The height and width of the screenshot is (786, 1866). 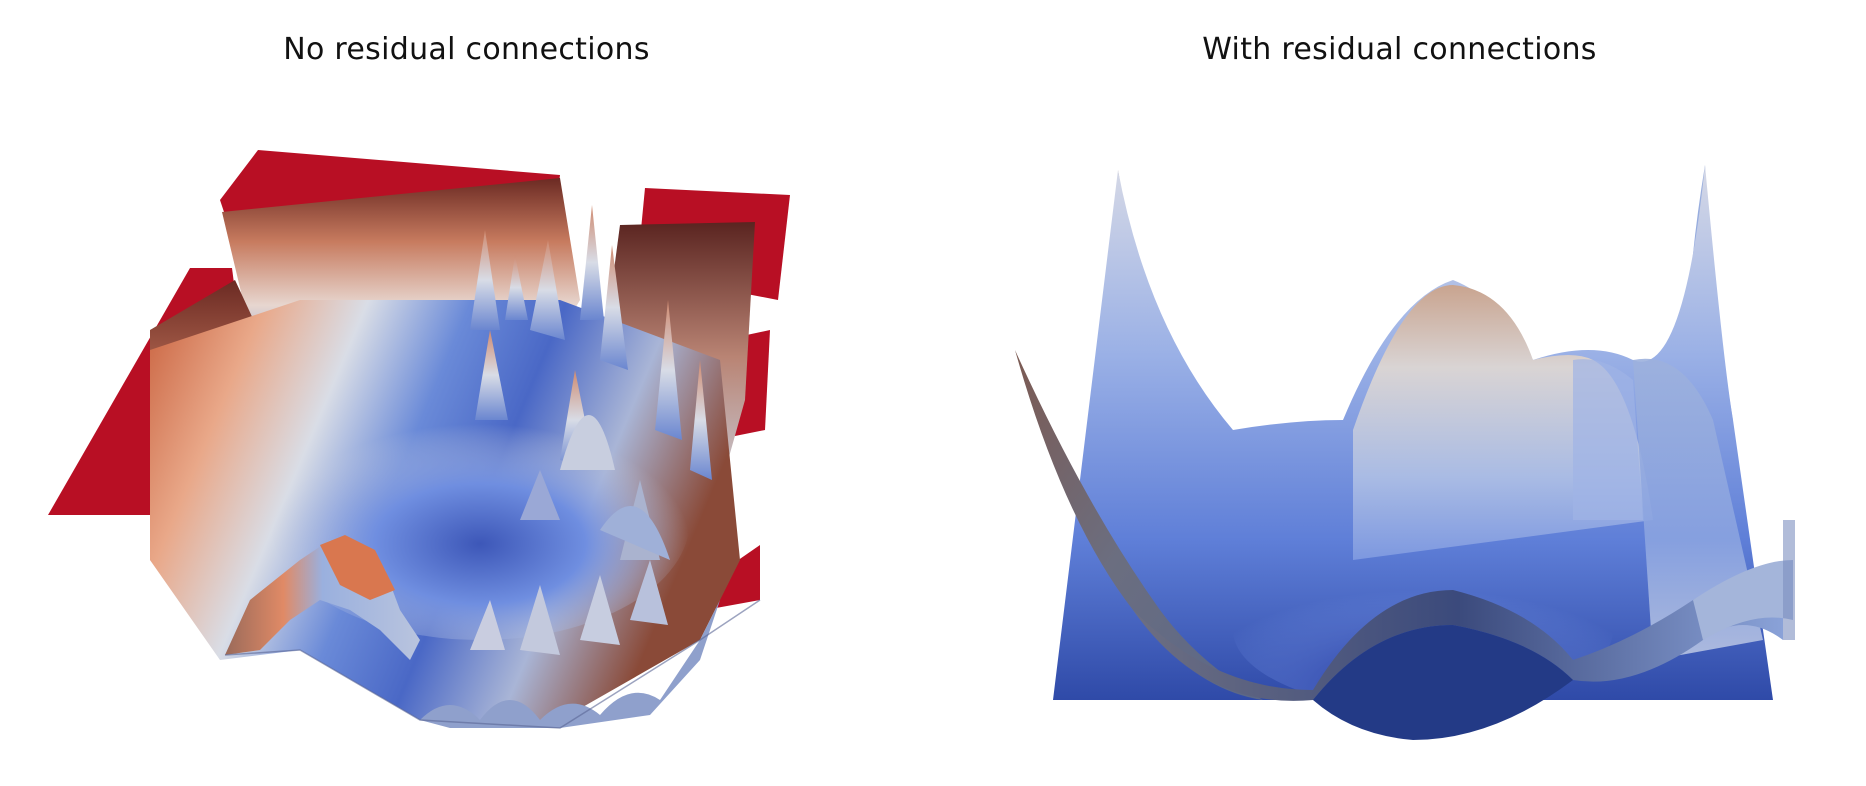 I want to click on panel-title-no-residual: No residual connections, so click(x=466, y=49).